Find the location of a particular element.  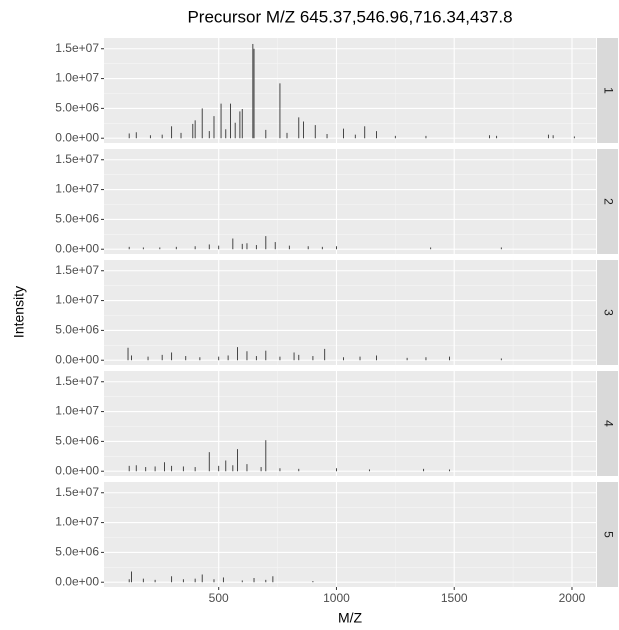

x-tick-label: 1000 is located at coordinates (336, 598).